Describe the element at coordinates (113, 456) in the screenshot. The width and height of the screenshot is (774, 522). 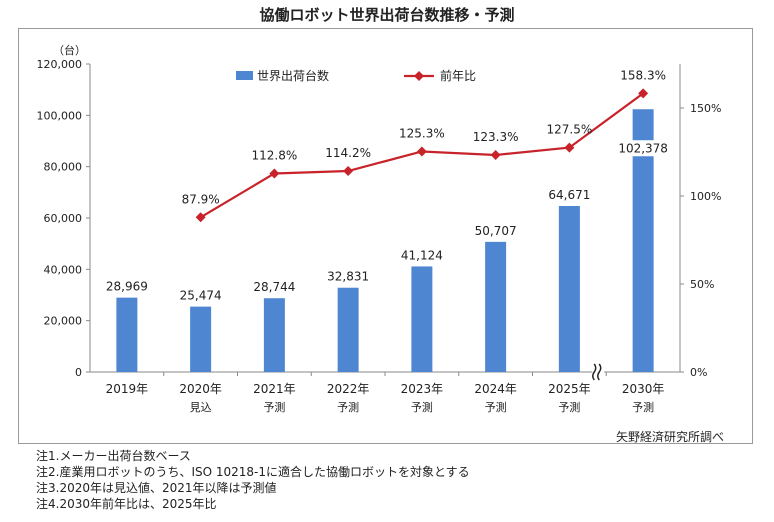
I see `note-1: 注1.メーカー出荷台数ベース` at that location.